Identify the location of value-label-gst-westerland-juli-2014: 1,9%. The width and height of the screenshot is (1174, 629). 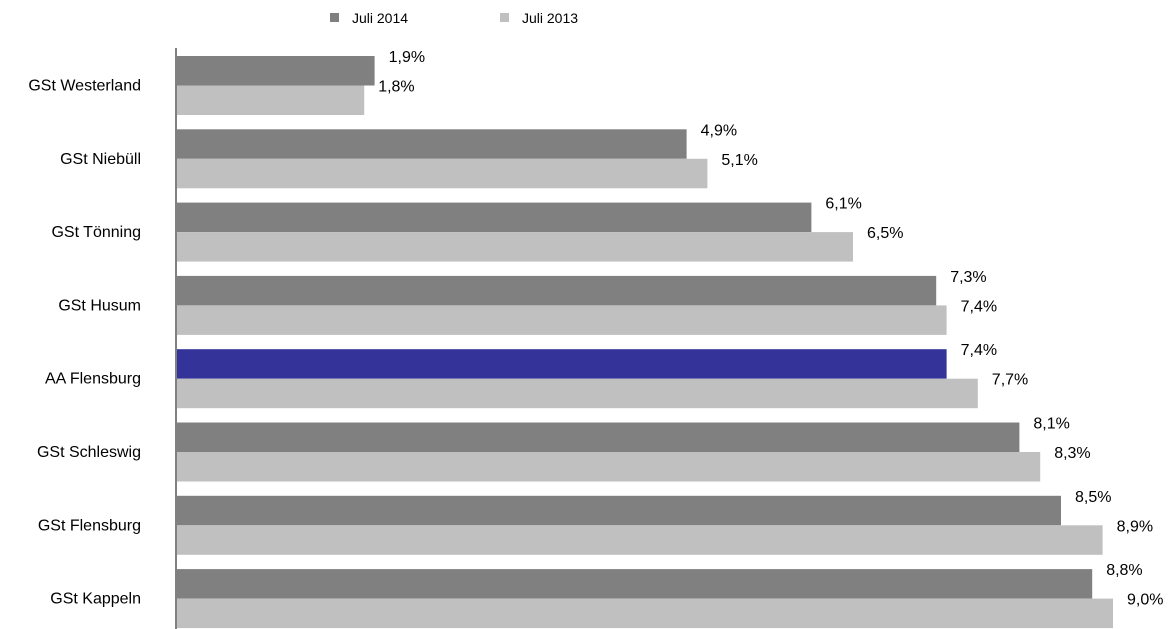
(407, 57).